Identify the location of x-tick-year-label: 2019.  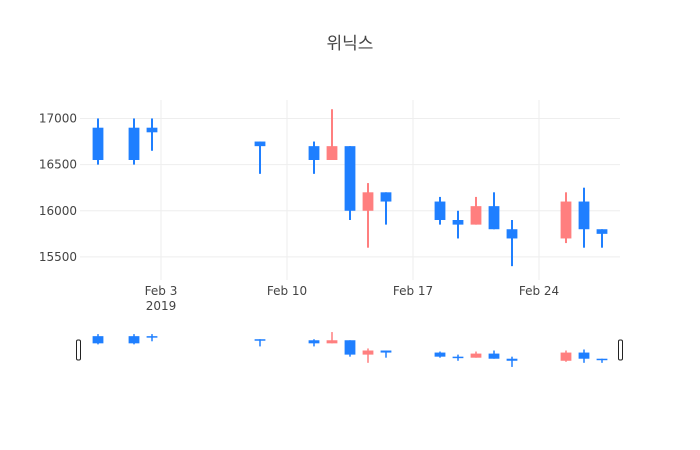
(161, 306).